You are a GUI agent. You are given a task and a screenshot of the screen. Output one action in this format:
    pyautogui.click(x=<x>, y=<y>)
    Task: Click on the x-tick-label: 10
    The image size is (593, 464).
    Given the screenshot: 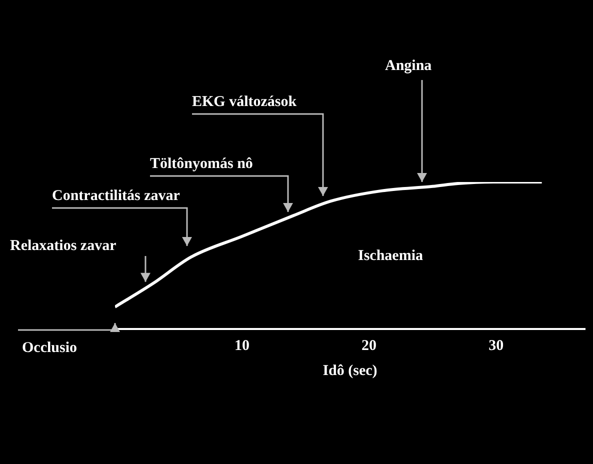 What is the action you would take?
    pyautogui.click(x=242, y=346)
    